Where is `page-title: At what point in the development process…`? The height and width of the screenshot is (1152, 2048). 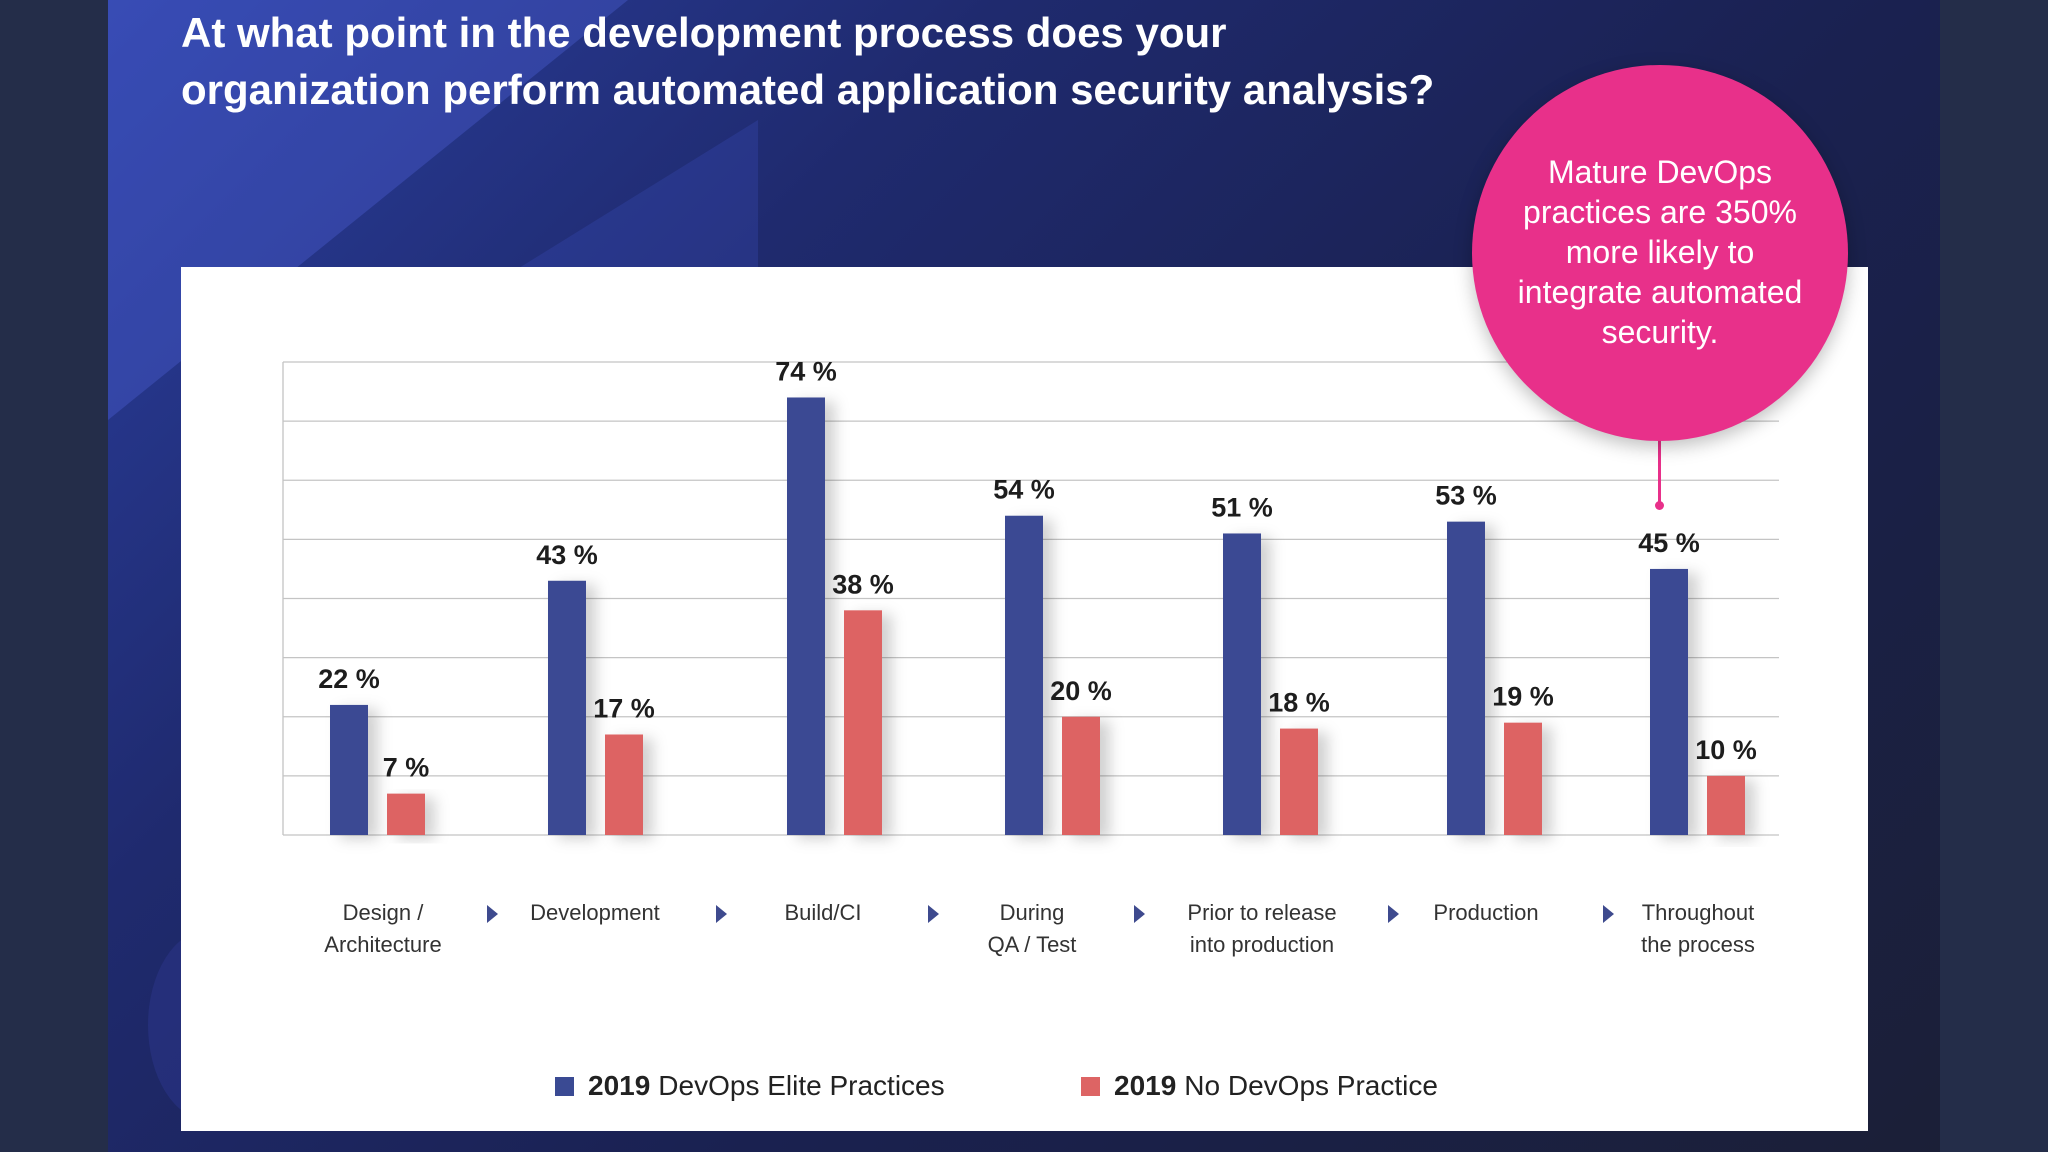
page-title: At what point in the development process… is located at coordinates (871, 61).